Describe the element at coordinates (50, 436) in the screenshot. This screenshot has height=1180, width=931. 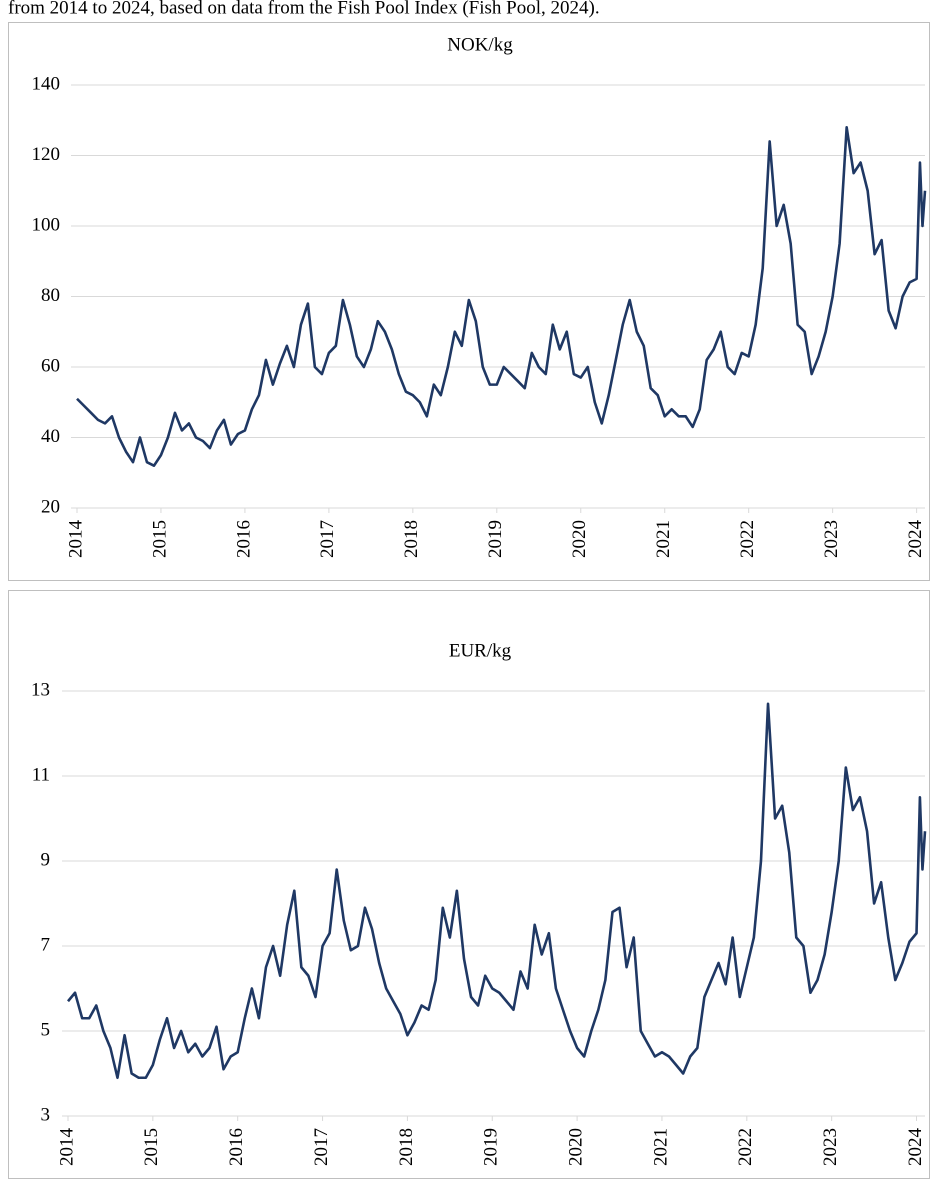
I see `y-tick-label: 40` at that location.